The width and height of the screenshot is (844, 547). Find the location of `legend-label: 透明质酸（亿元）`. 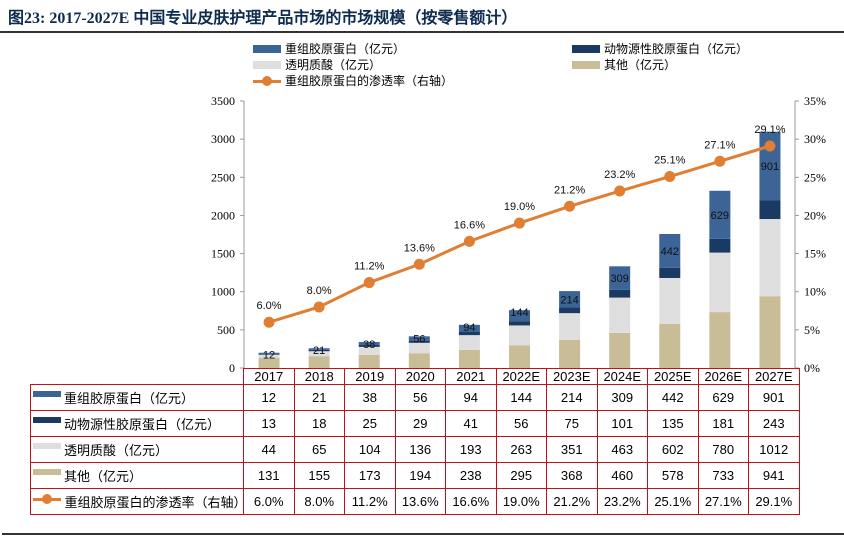

legend-label: 透明质酸（亿元） is located at coordinates (333, 65).